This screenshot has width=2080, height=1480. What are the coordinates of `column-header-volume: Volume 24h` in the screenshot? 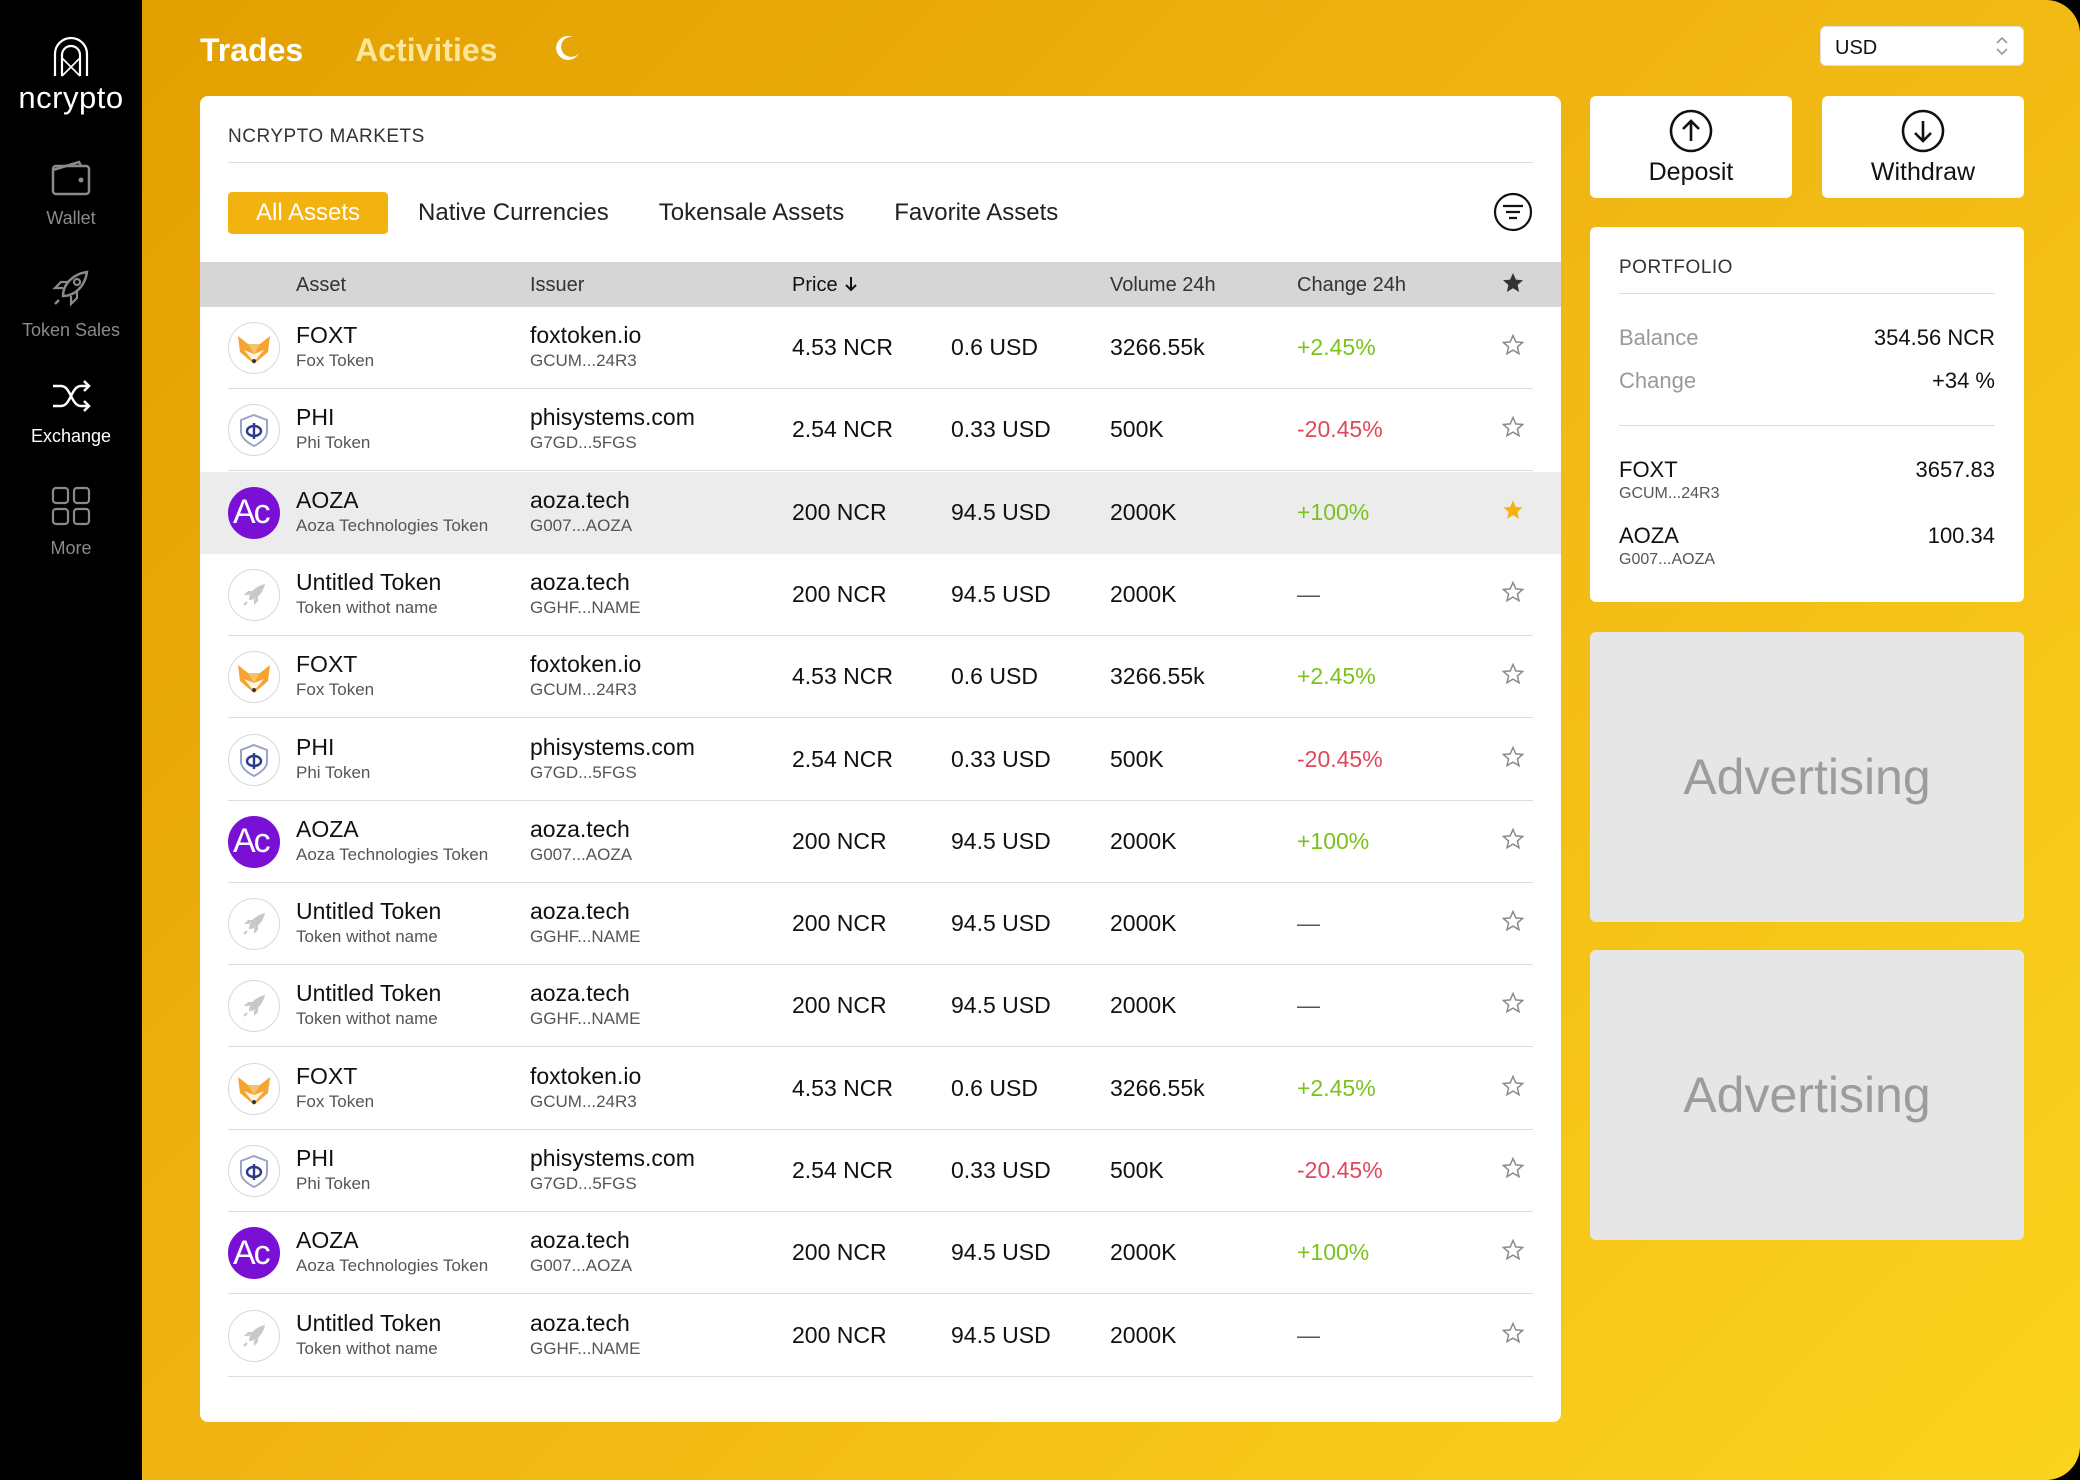 It's located at (1163, 285).